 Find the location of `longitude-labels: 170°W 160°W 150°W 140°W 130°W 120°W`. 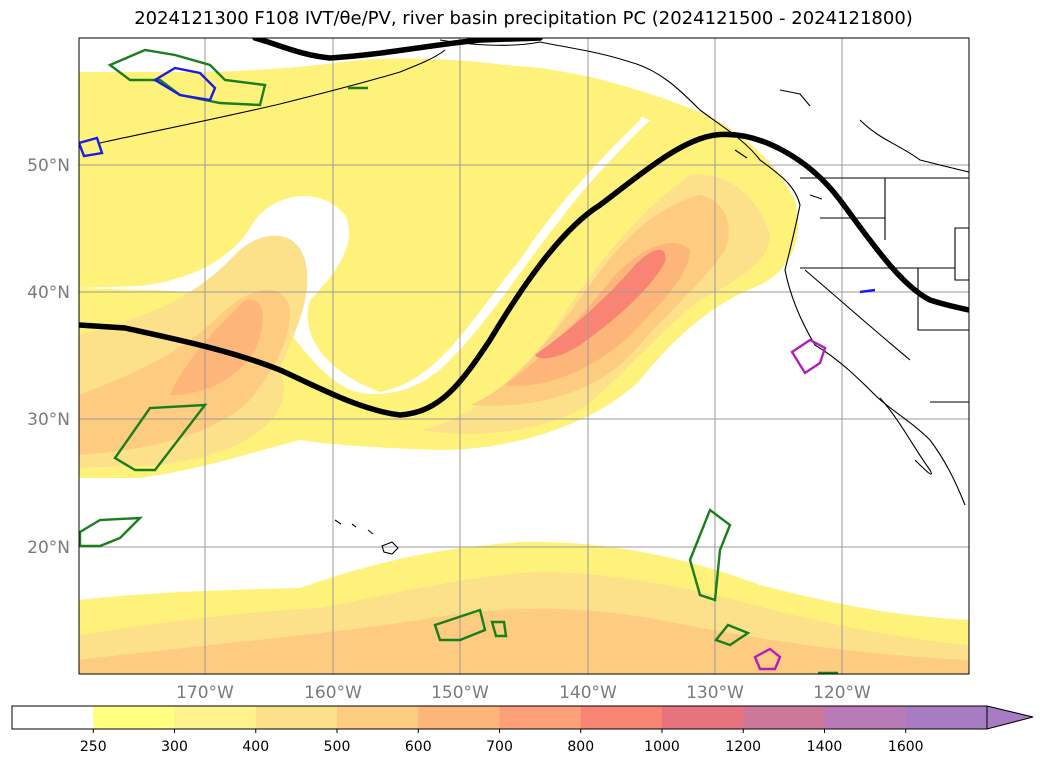

longitude-labels: 170°W 160°W 150°W 140°W 130°W 120°W is located at coordinates (523, 693).